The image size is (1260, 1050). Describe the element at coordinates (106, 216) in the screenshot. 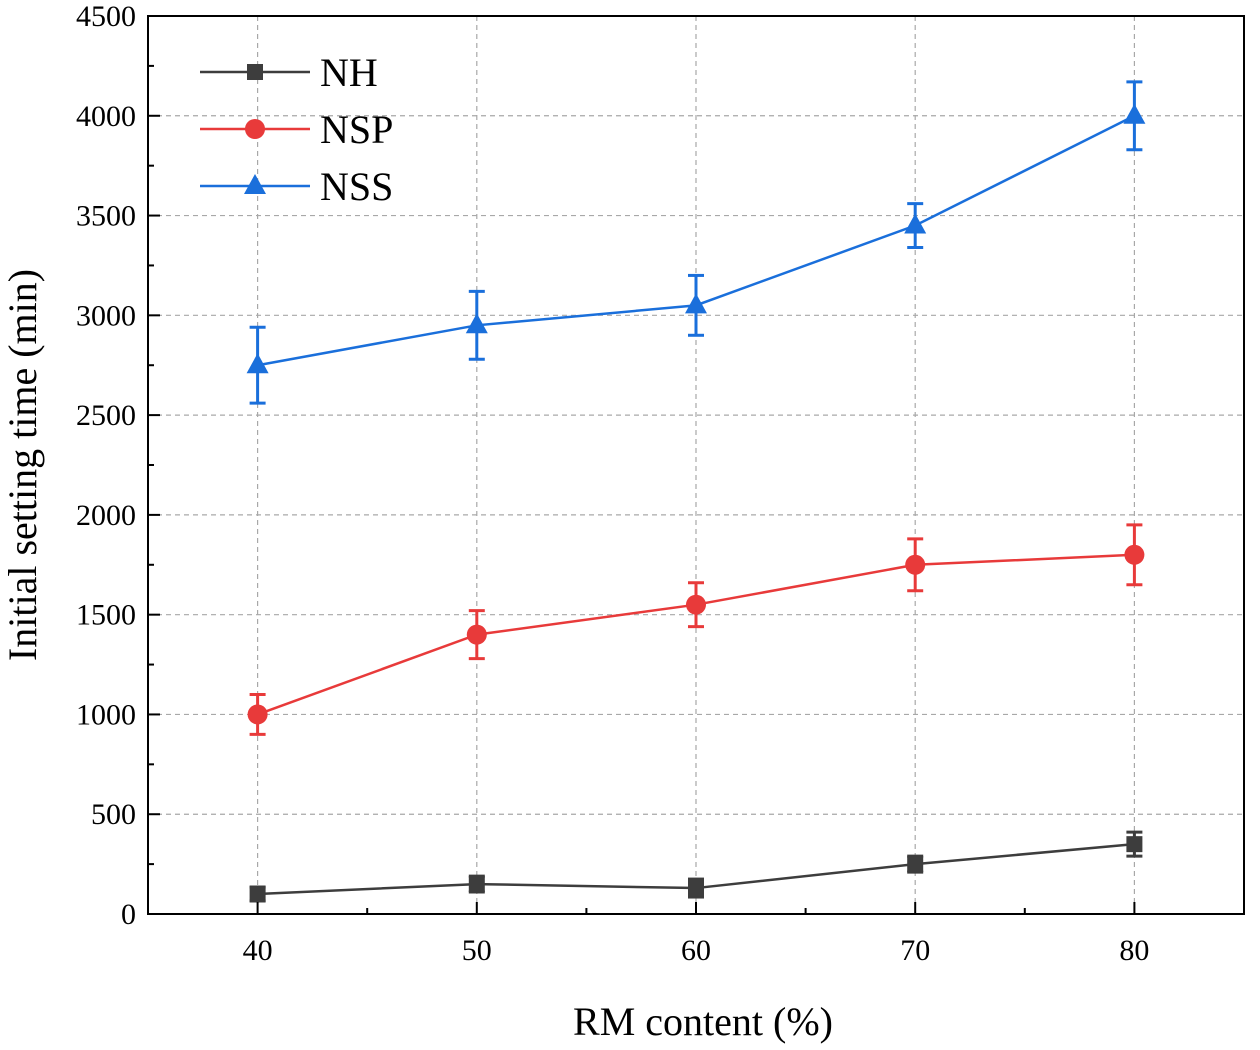

I see `y-tick-label: 3500` at that location.